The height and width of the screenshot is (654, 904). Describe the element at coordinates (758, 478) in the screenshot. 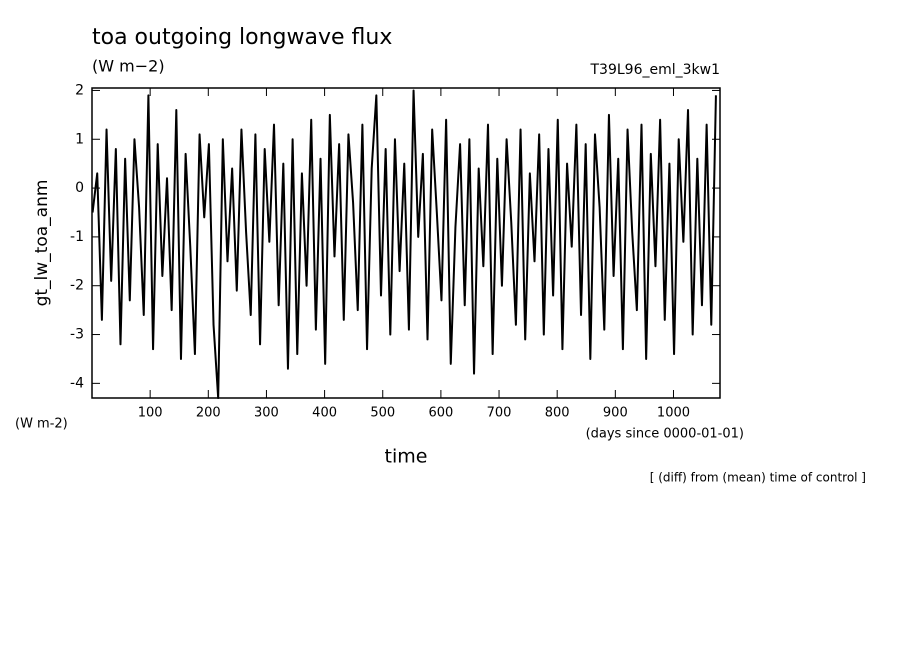

I see `note: [ (diff) from (mean) time of control ]` at that location.